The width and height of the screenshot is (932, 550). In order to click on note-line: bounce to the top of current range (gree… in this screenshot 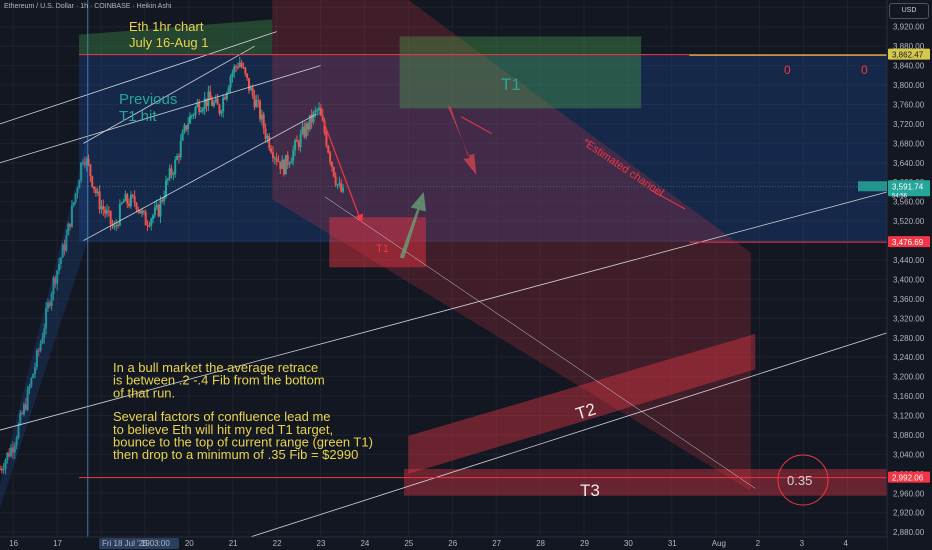, I will do `click(243, 442)`.